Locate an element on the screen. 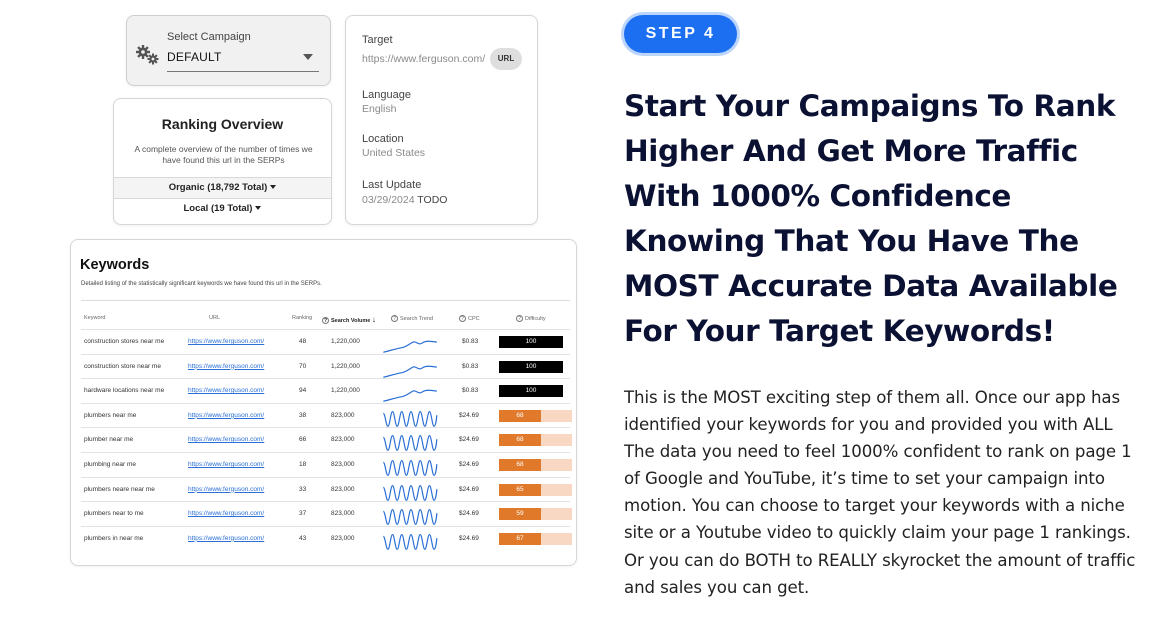 This screenshot has height=628, width=1151. ranking-cell: 43 is located at coordinates (303, 538).